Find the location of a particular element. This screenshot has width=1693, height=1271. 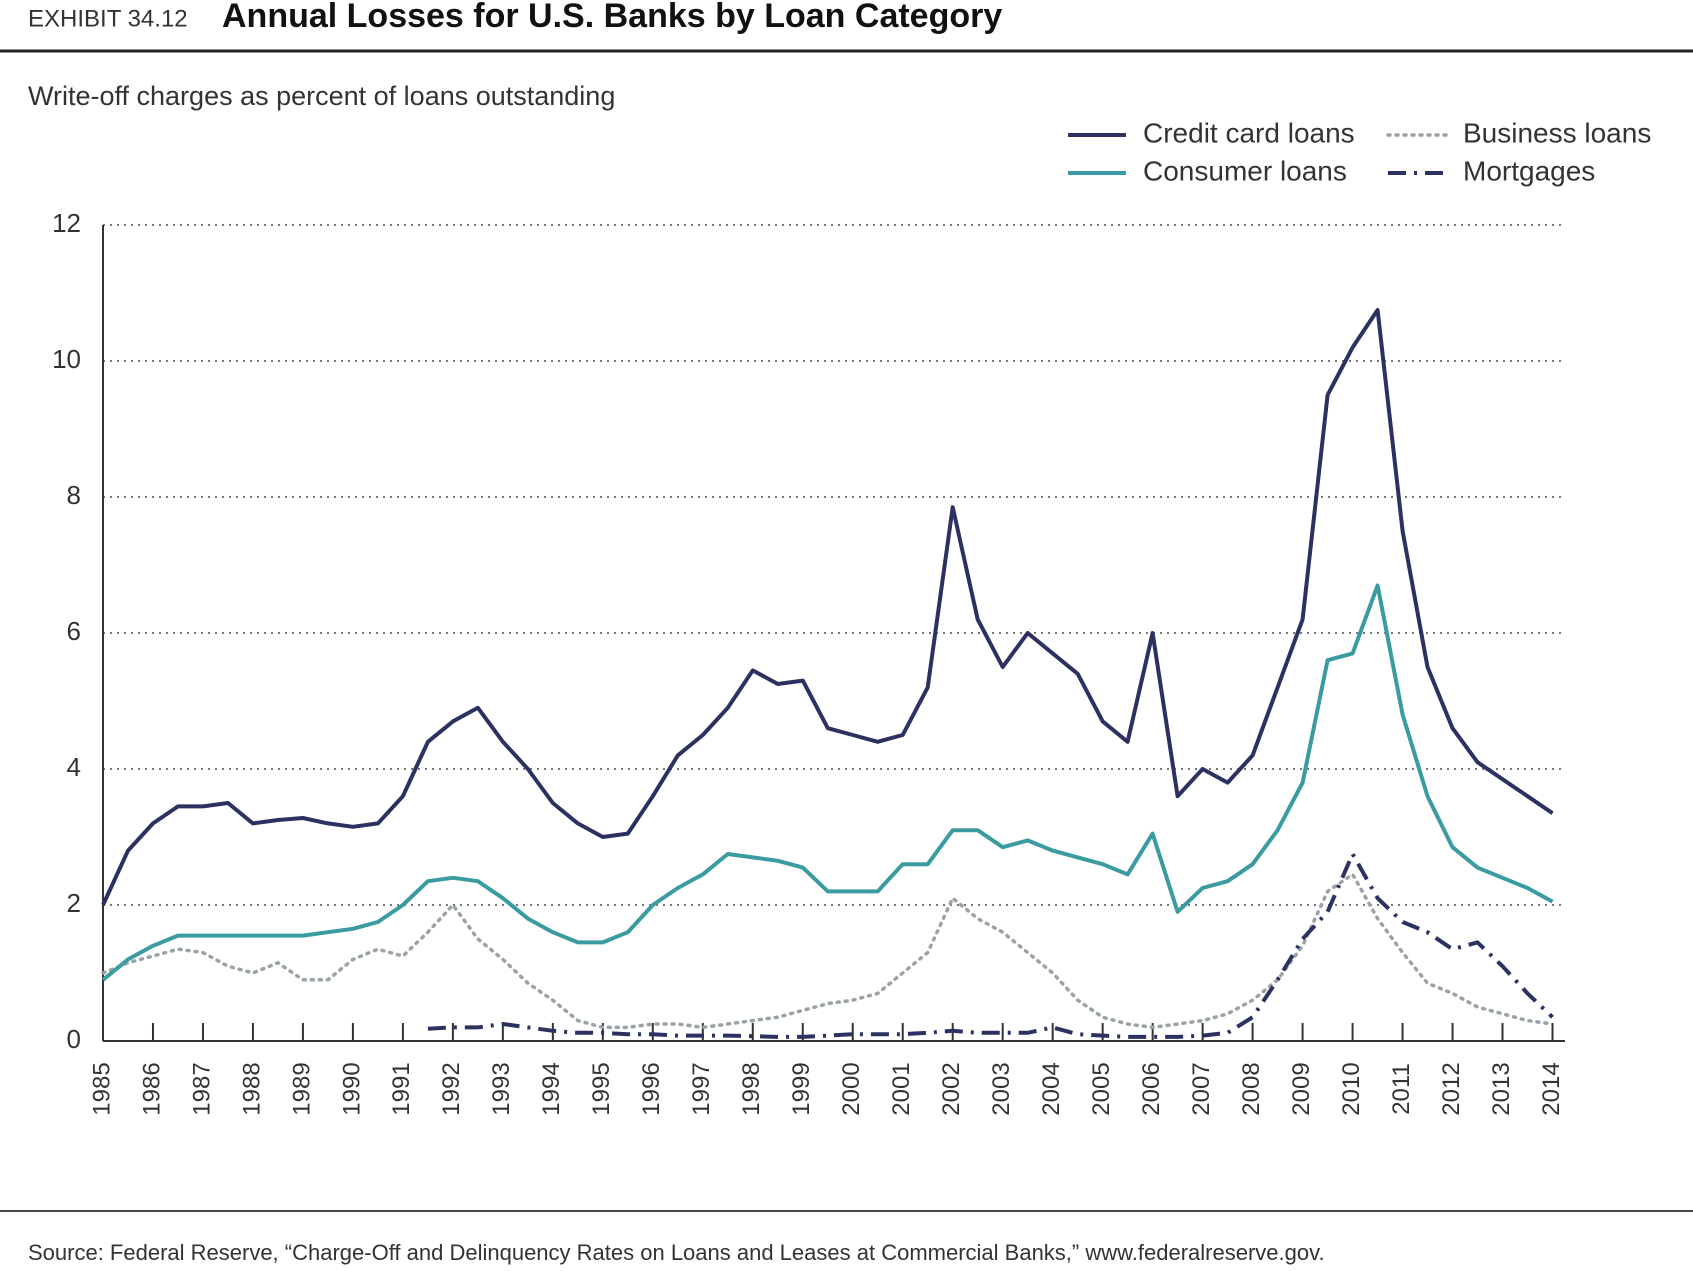

x-tick-label: 1990 is located at coordinates (351, 1088).